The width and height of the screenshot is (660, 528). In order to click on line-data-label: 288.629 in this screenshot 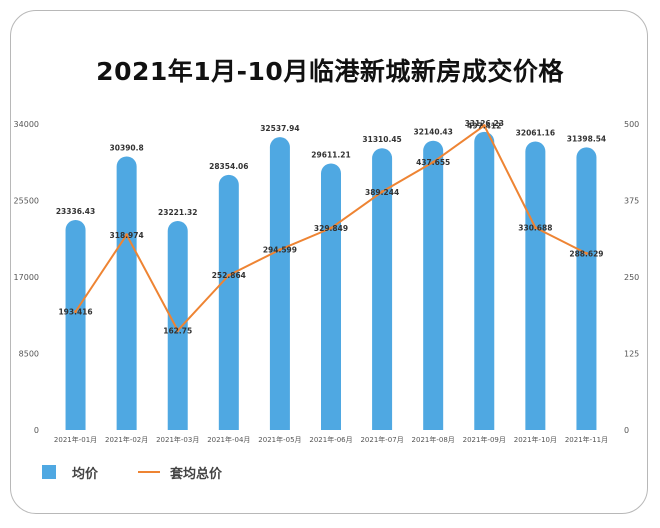, I will do `click(586, 253)`.